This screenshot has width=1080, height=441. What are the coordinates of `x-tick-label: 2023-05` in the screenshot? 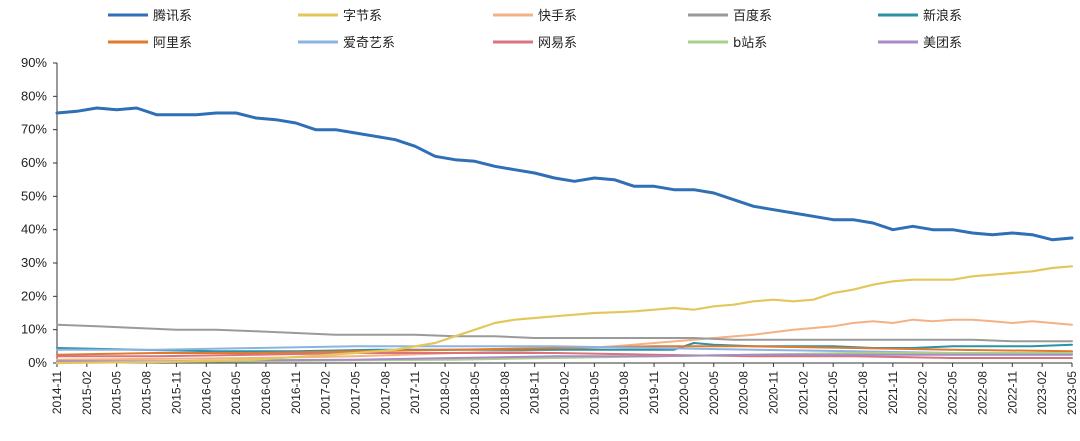 It's located at (1072, 393).